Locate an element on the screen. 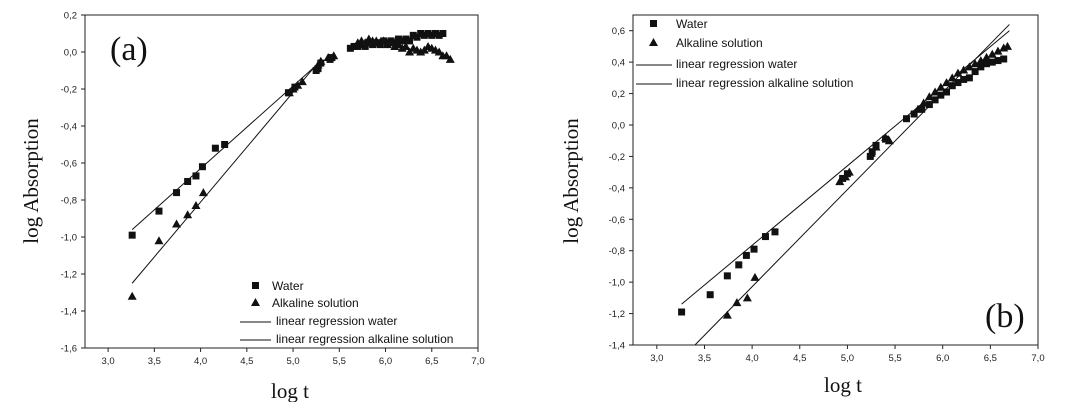 The width and height of the screenshot is (1065, 402). y-axis-title-b: log Absorption is located at coordinates (571, 181).